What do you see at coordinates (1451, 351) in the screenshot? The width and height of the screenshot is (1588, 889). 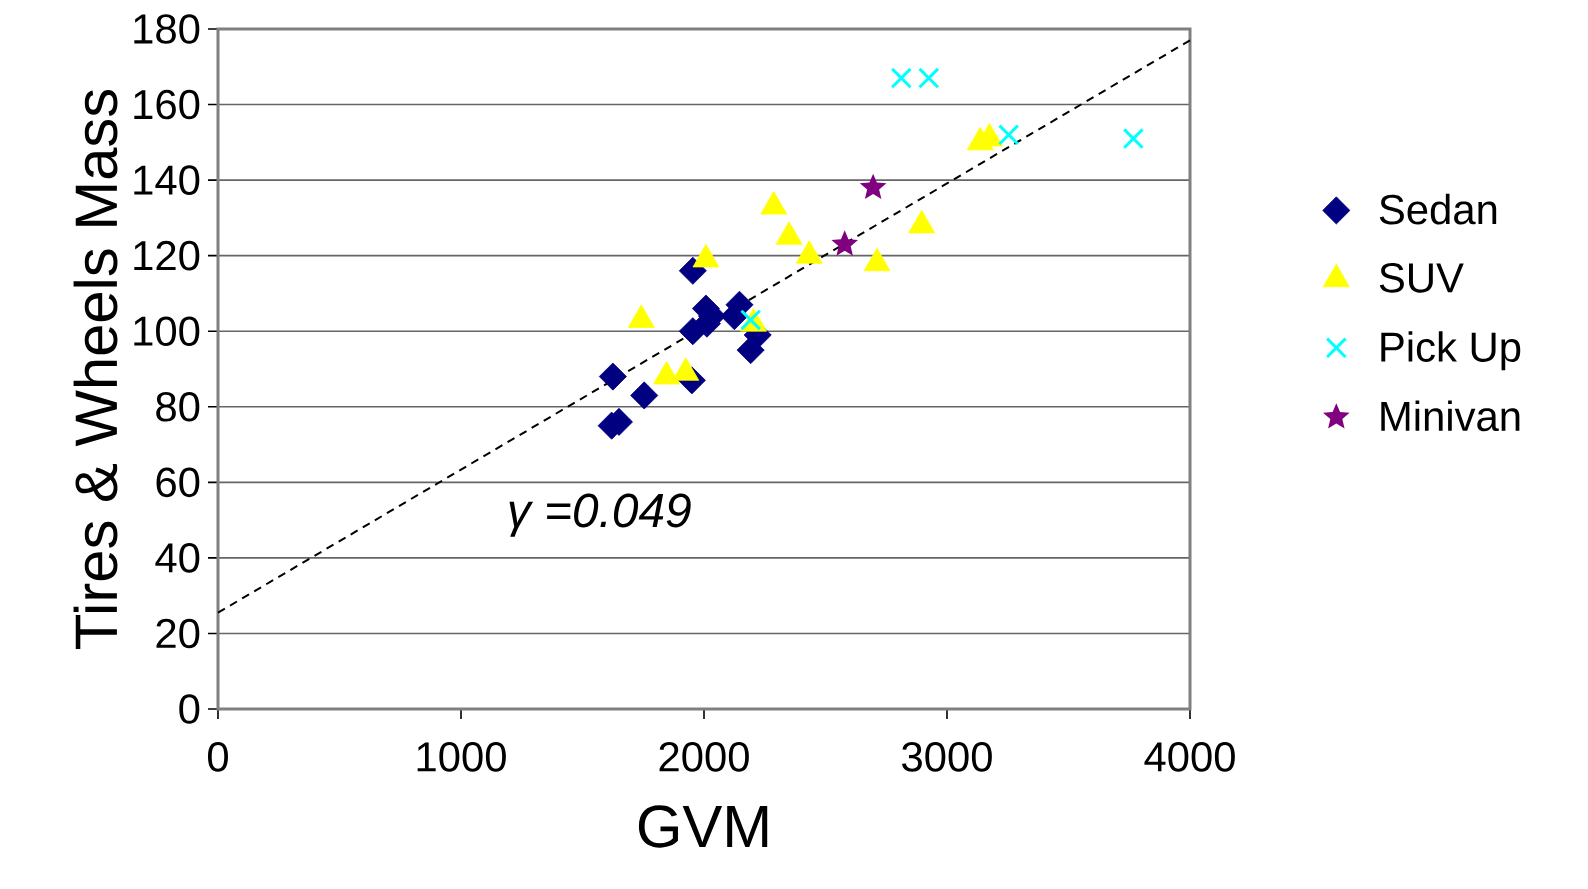 I see `legend-label: Pick Up` at bounding box center [1451, 351].